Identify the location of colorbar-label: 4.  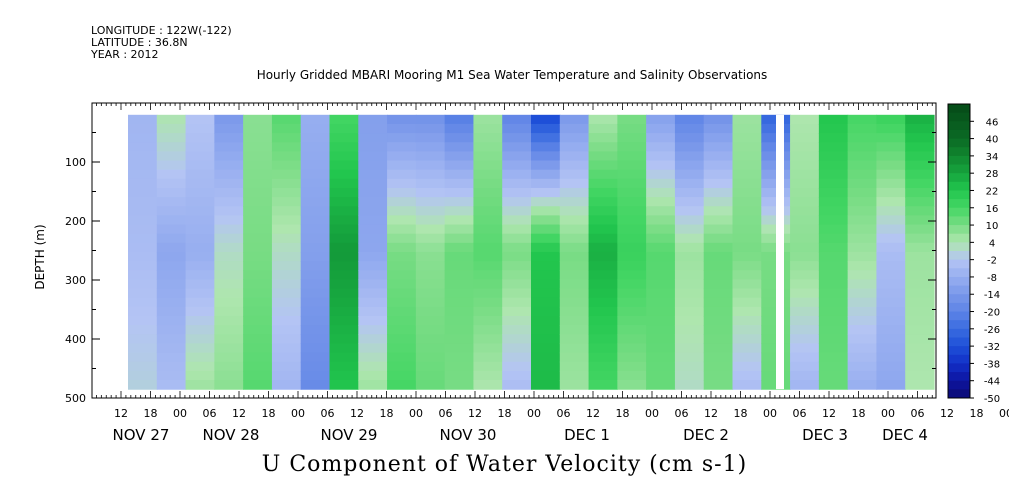
(992, 243).